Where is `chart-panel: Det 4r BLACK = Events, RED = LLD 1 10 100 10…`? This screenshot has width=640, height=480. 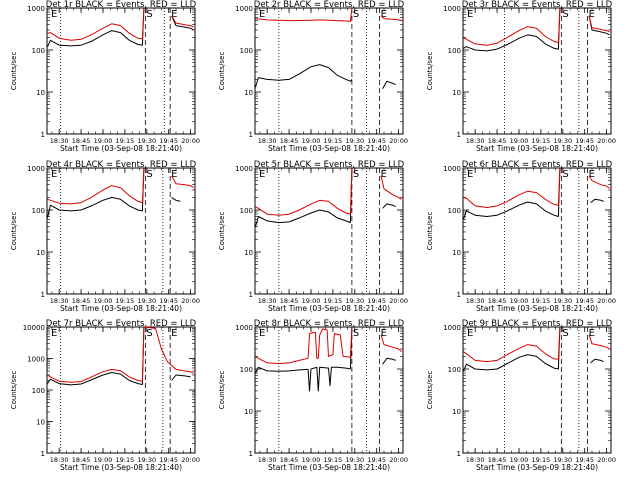
chart-panel: Det 4r BLACK = Events, RED = LLD 1 10 100 10… is located at coordinates (105, 236).